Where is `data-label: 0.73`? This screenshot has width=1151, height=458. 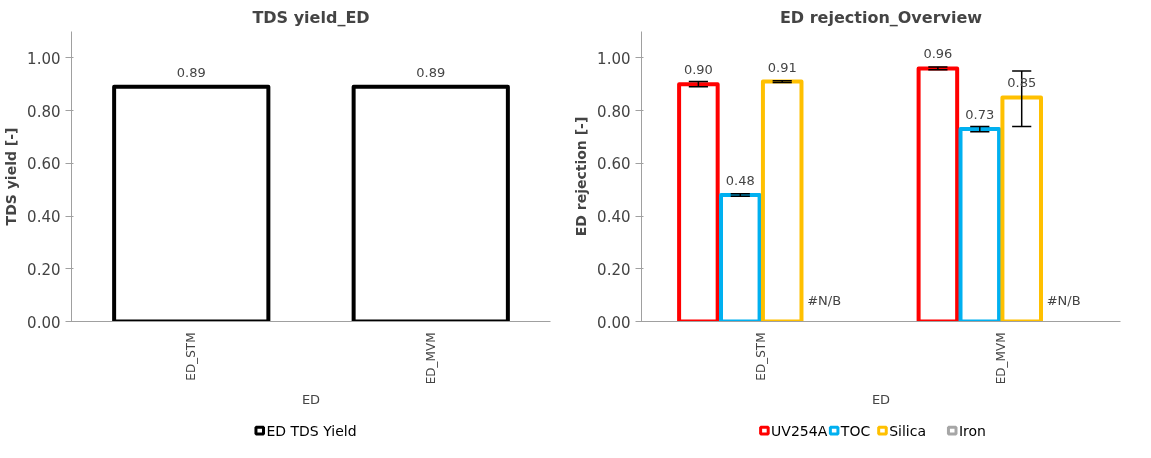 data-label: 0.73 is located at coordinates (980, 115).